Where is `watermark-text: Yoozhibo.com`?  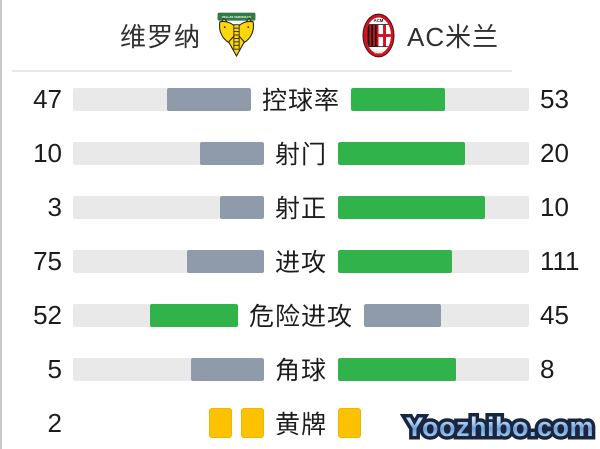
watermark-text: Yoozhibo.com is located at coordinates (499, 426).